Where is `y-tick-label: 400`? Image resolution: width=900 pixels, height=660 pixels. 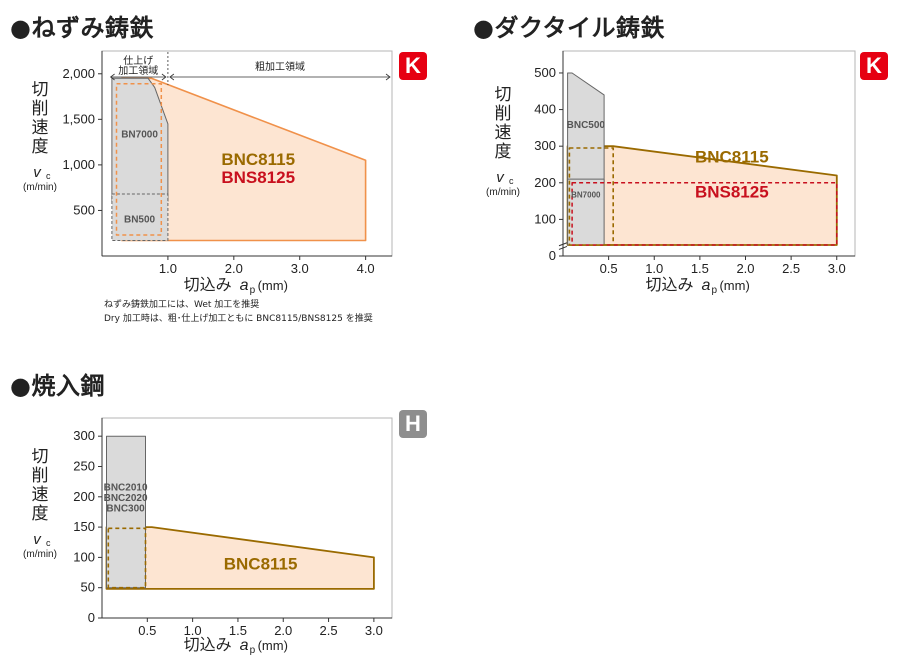 y-tick-label: 400 is located at coordinates (545, 109).